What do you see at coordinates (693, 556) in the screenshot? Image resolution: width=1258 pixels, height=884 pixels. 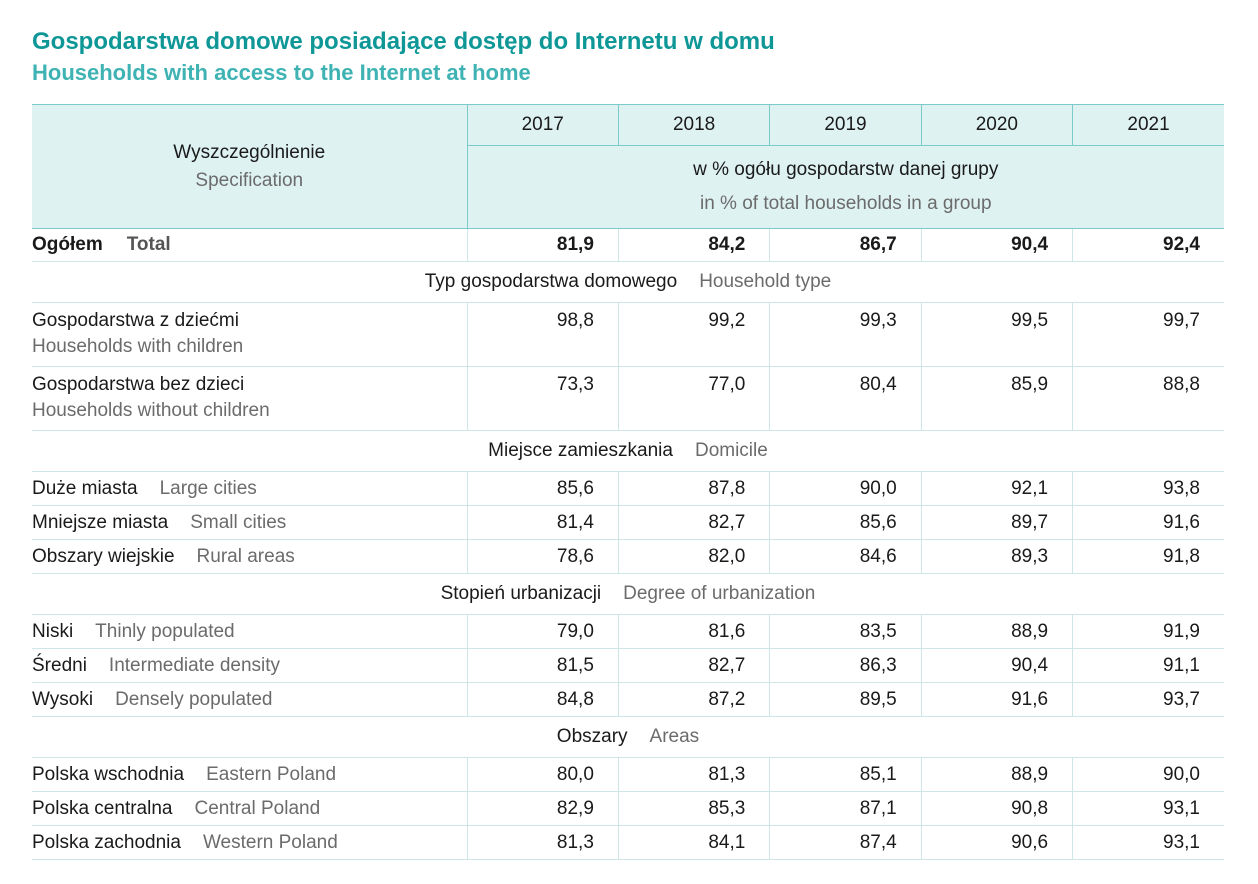 I see `table-cell: 82,0` at bounding box center [693, 556].